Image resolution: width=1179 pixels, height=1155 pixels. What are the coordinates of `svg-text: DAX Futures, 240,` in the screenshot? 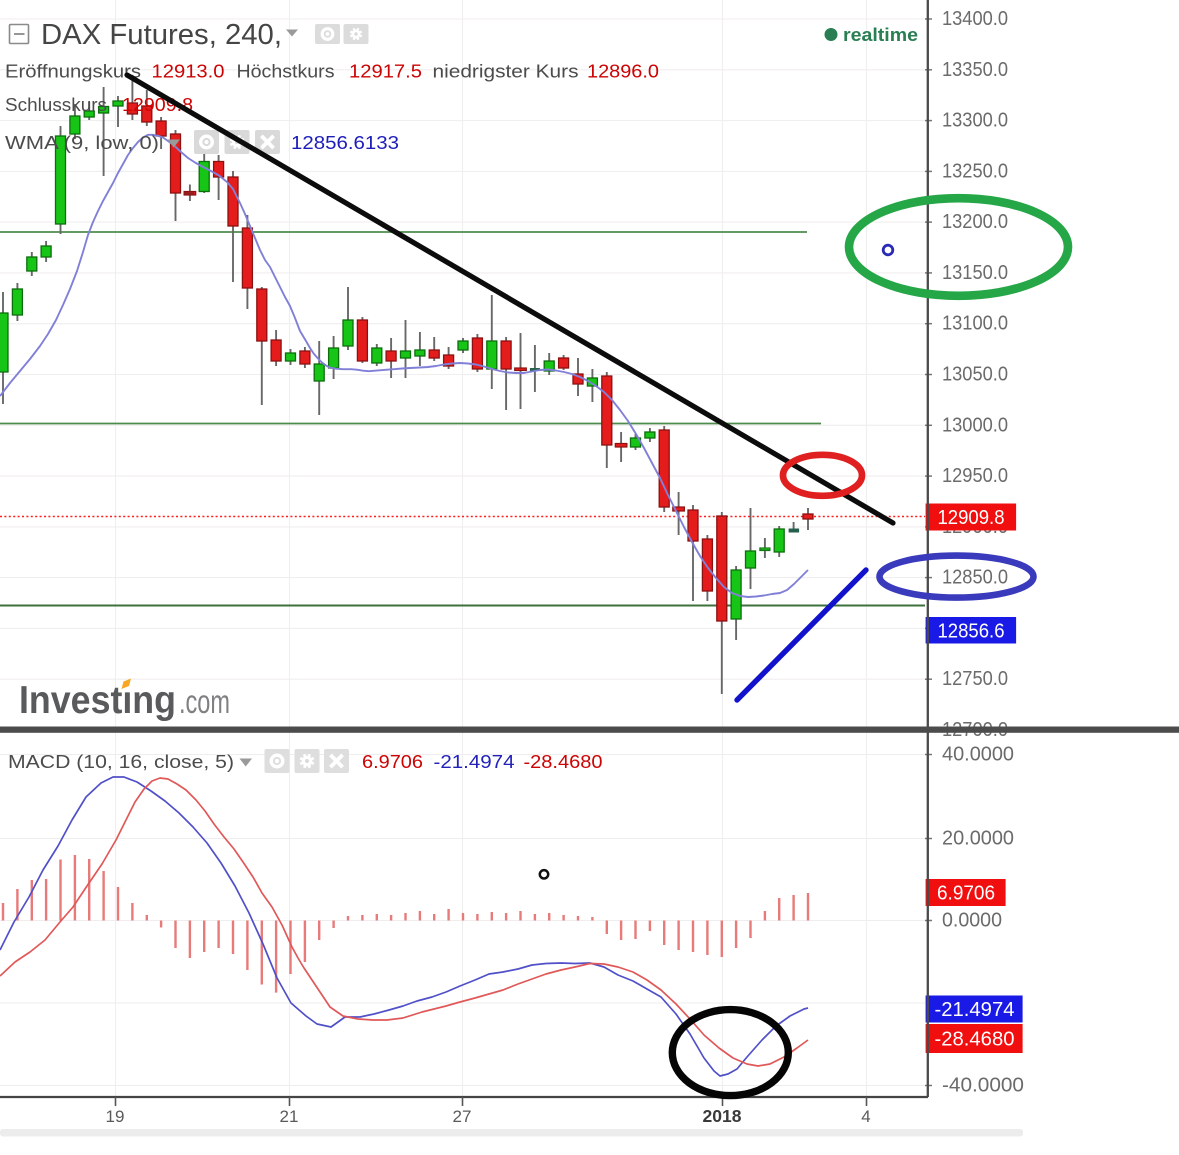 It's located at (161, 35).